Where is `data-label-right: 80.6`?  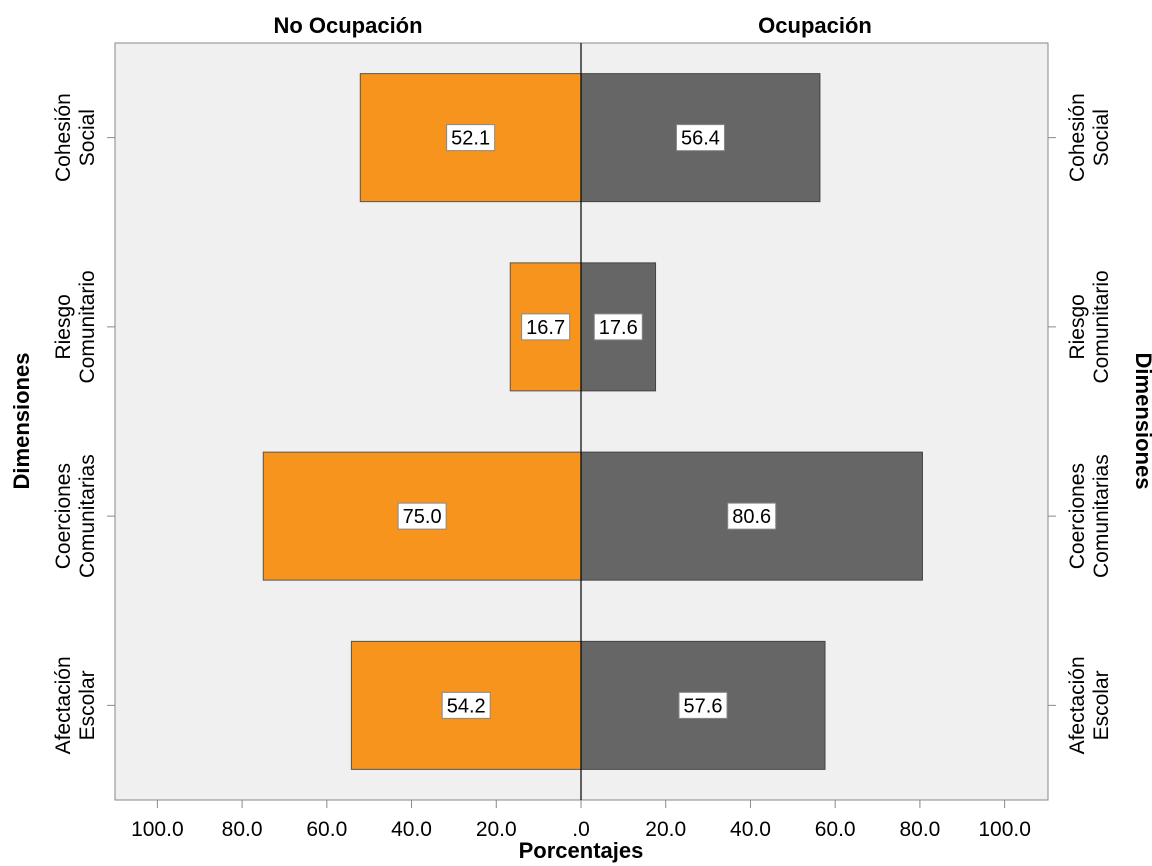
data-label-right: 80.6 is located at coordinates (751, 517).